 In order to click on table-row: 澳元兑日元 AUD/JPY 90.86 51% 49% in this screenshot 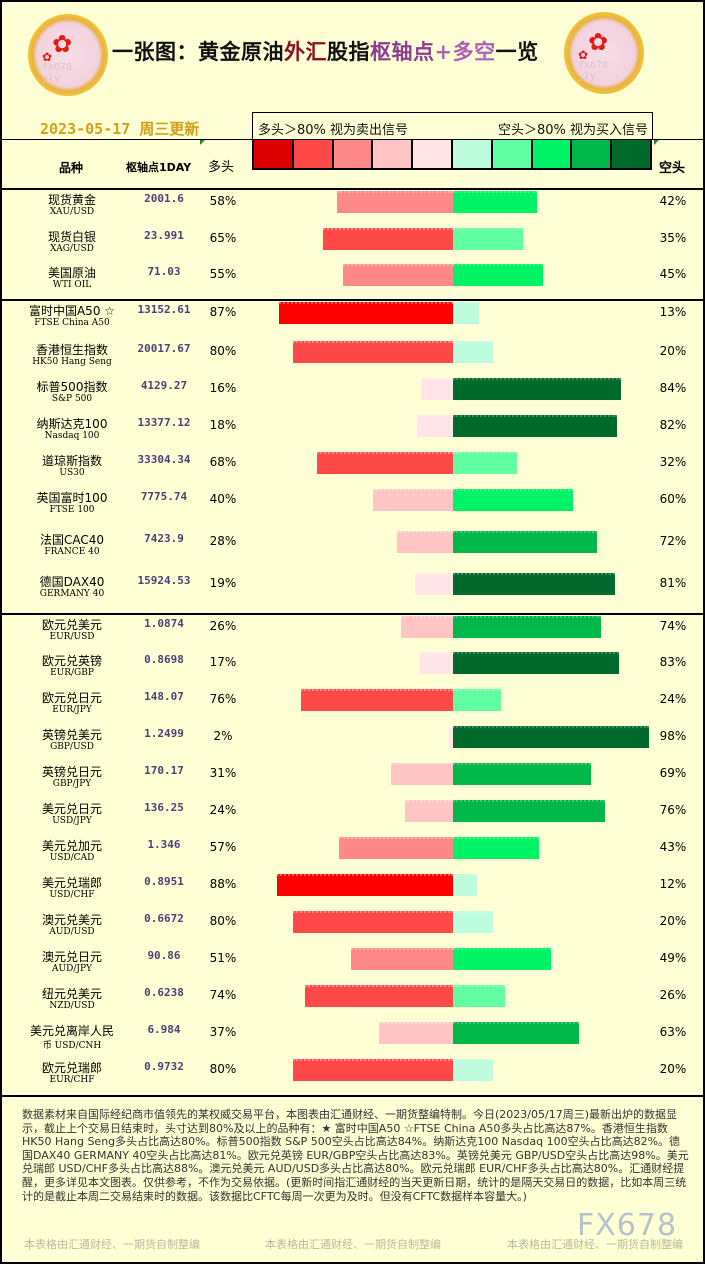, I will do `click(353, 964)`.